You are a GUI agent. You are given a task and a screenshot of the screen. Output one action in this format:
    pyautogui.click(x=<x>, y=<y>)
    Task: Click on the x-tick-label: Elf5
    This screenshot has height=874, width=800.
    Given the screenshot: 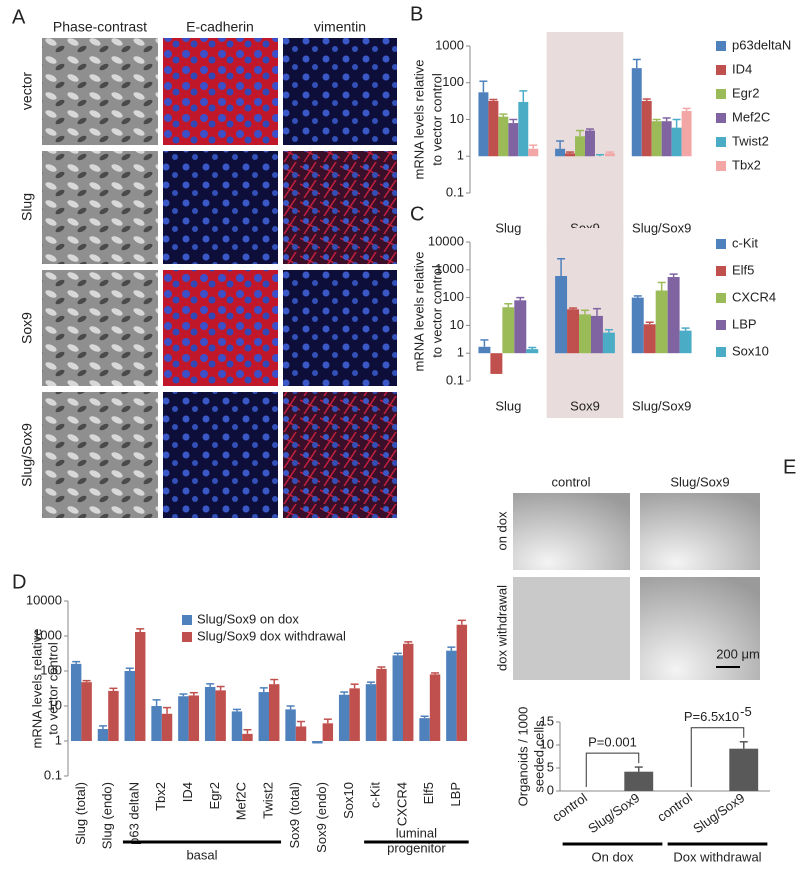 What is the action you would take?
    pyautogui.click(x=428, y=793)
    